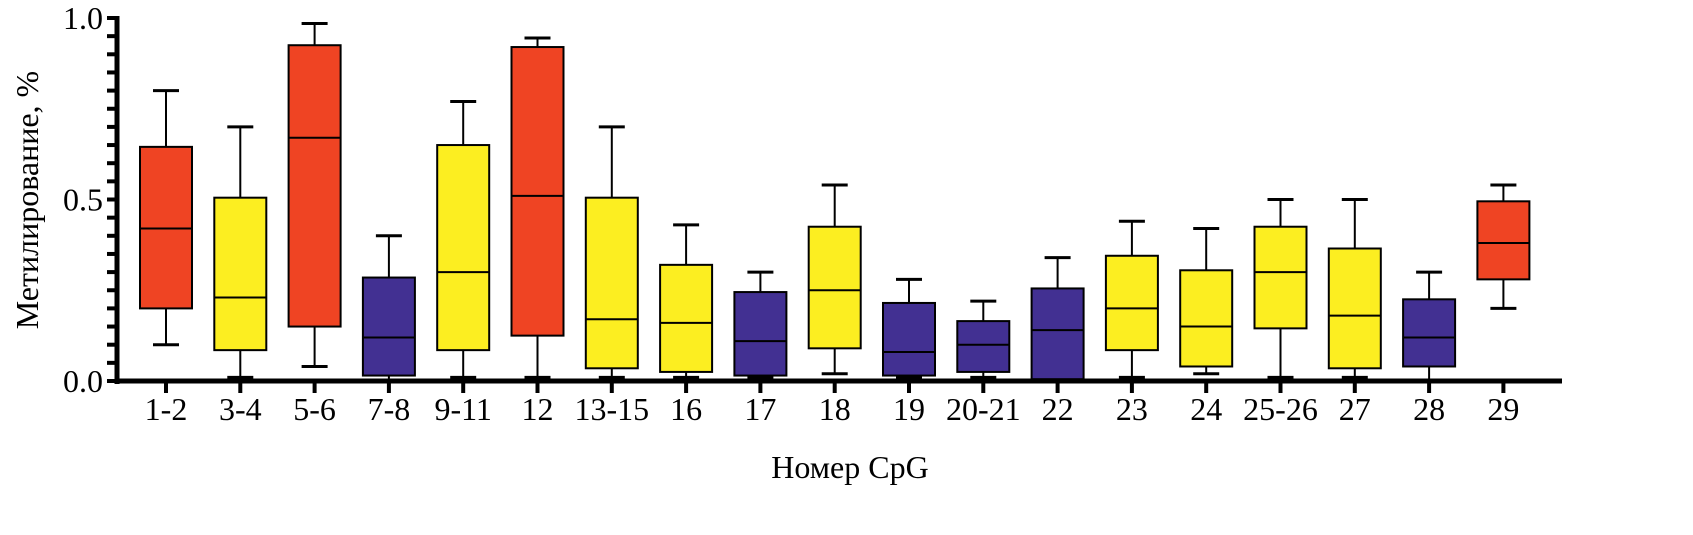 This screenshot has height=535, width=1693. Describe the element at coordinates (1280, 409) in the screenshot. I see `x-tick-label: 25-26` at that location.